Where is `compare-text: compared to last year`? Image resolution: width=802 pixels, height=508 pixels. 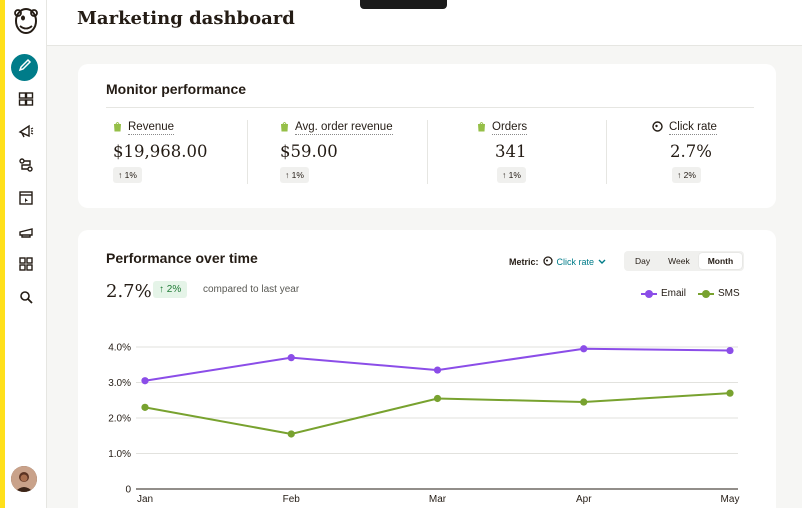
compare-text: compared to last year is located at coordinates (251, 289).